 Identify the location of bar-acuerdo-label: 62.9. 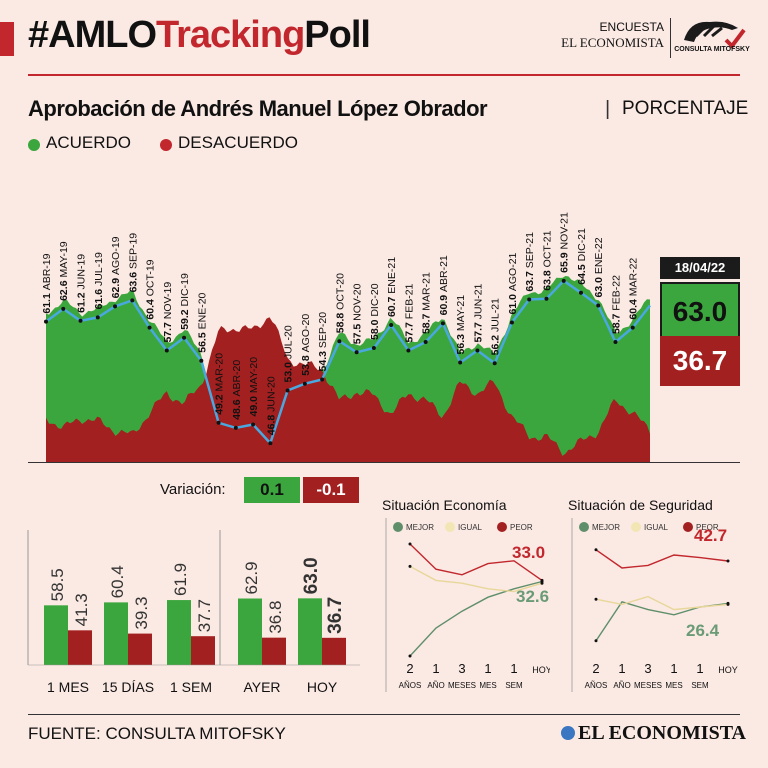
(251, 577).